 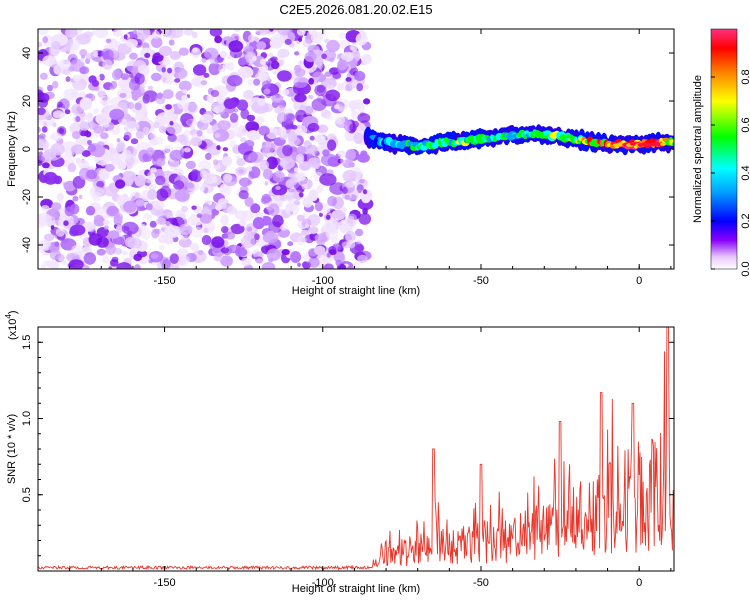 What do you see at coordinates (745, 172) in the screenshot?
I see `colorbar-tick-label: 0.4` at bounding box center [745, 172].